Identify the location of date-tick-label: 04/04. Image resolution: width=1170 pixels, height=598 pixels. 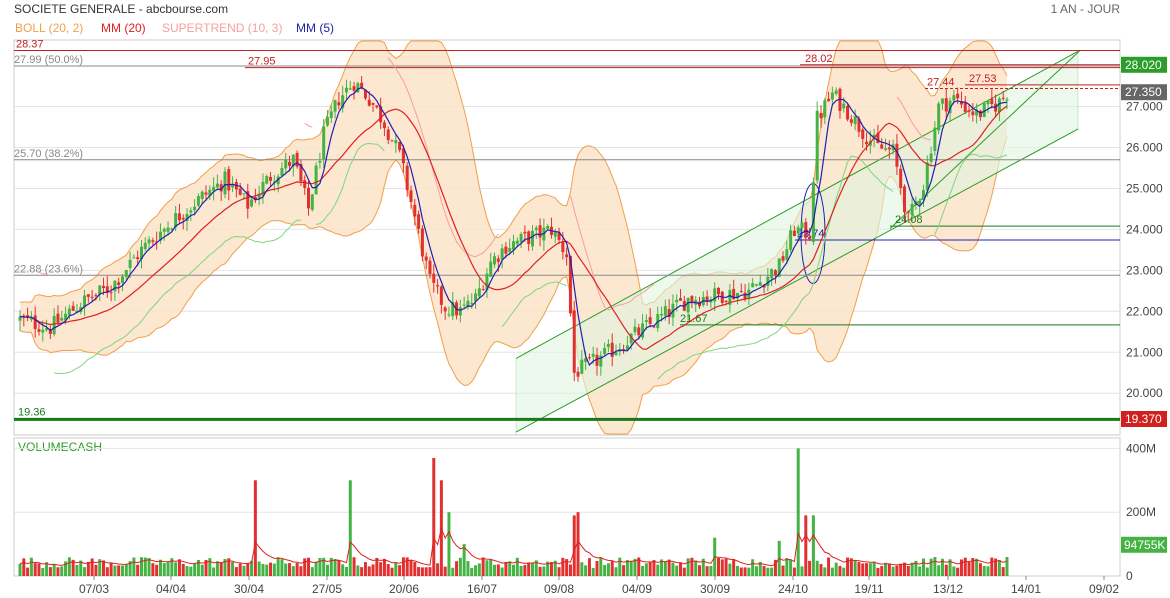
(171, 589).